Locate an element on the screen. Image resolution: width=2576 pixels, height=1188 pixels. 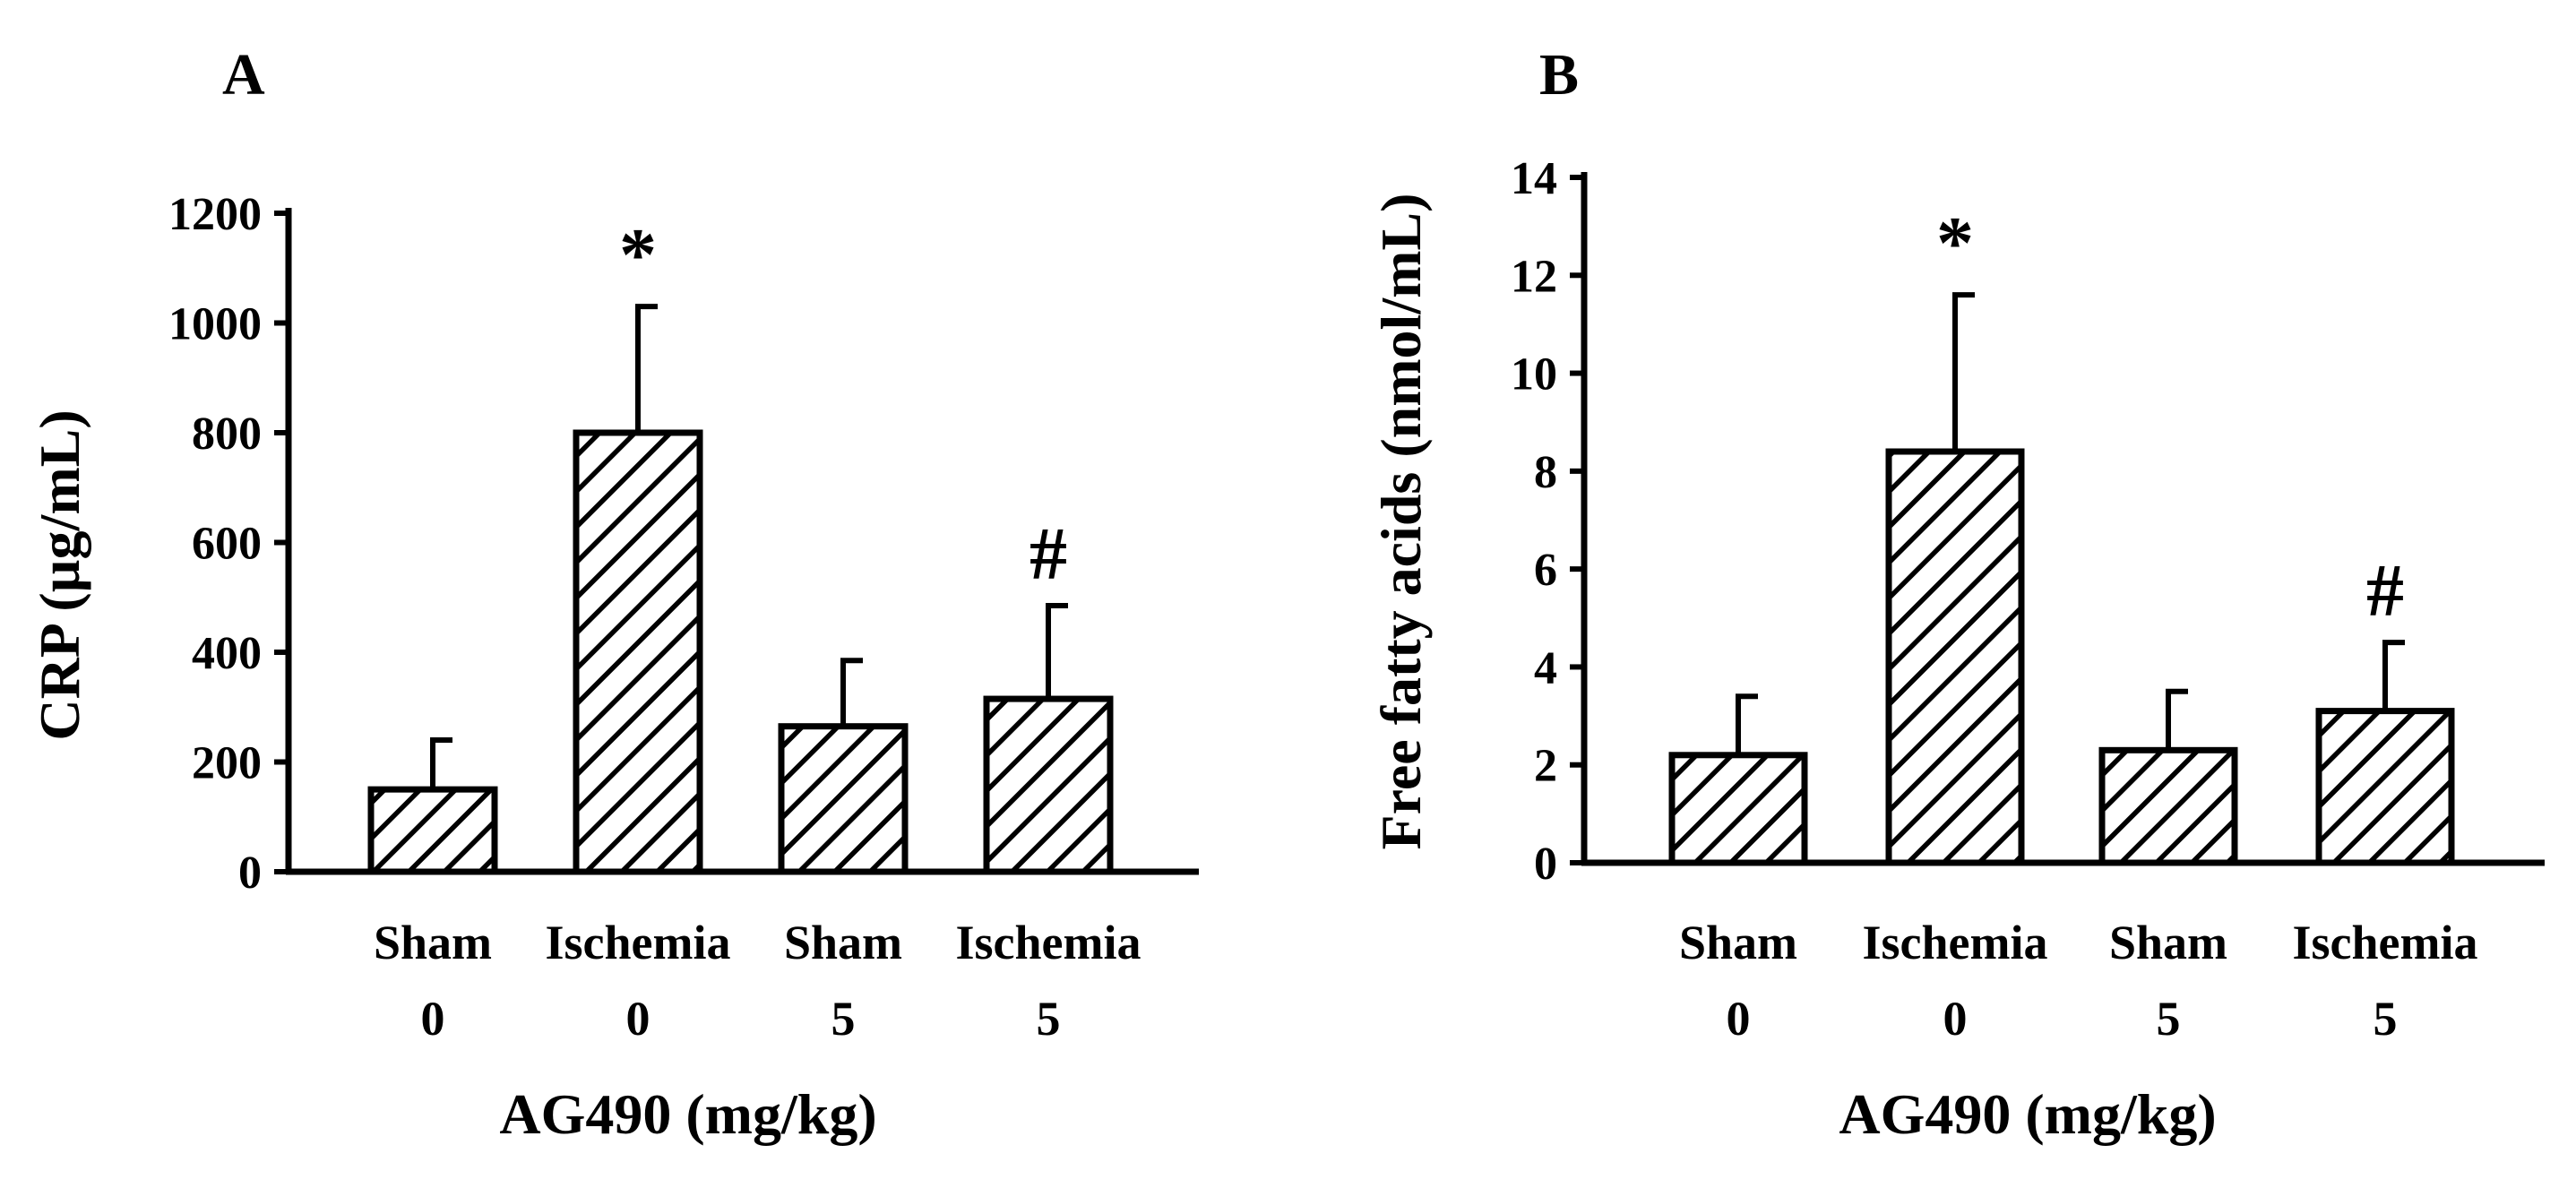
panel-b-letter: B is located at coordinates (1559, 75).